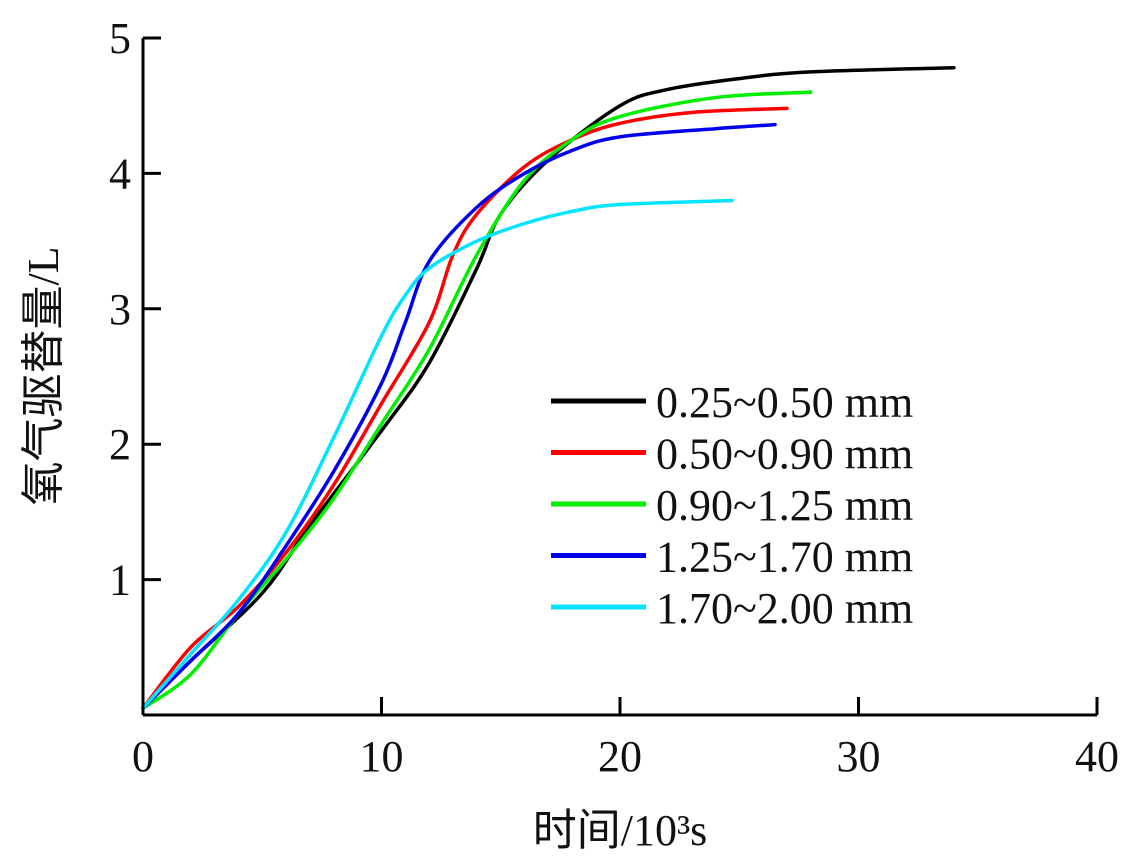 The image size is (1125, 862). What do you see at coordinates (784, 454) in the screenshot?
I see `legend-label: 0.50~0.90 mm` at bounding box center [784, 454].